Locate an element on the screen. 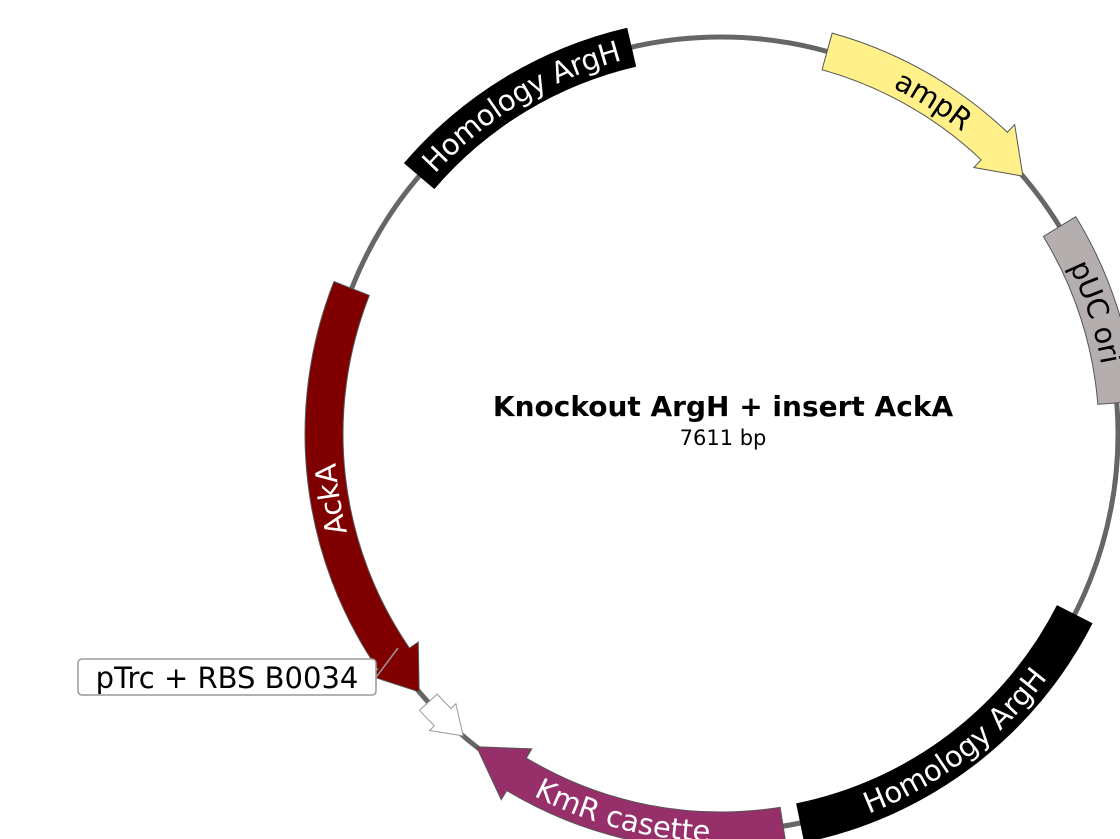  feature-ampr is located at coordinates (922, 104).